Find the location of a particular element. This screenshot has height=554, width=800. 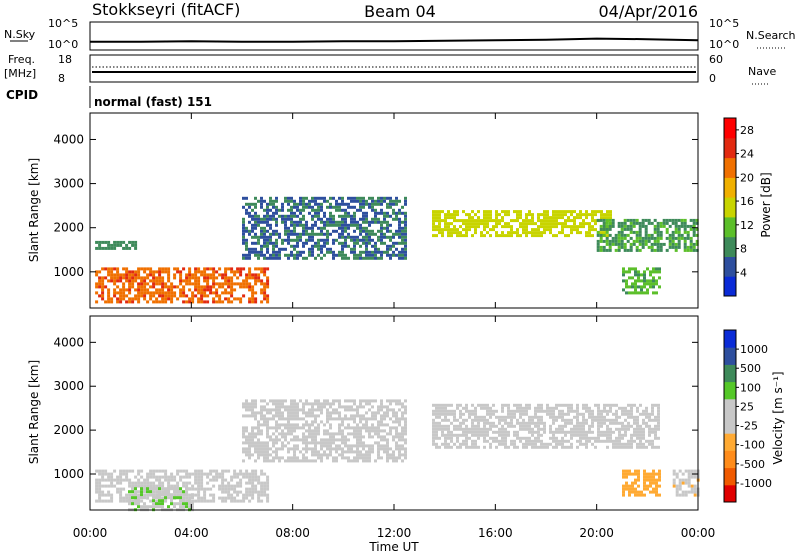

nsearch-tick-high: 10^5 is located at coordinates (724, 23).